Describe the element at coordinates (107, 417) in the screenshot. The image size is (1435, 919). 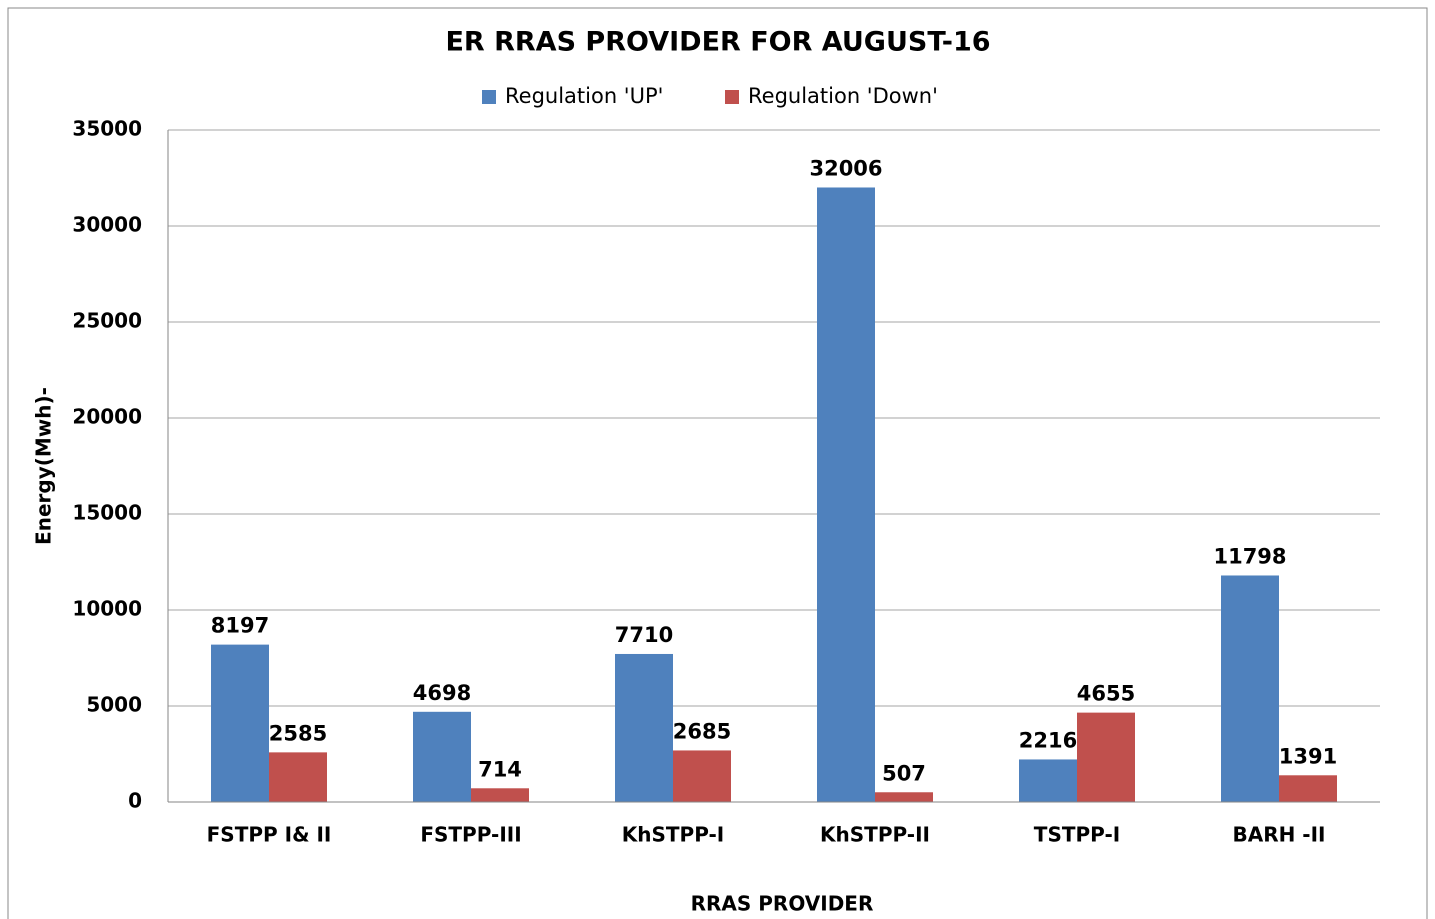
I see `y-tick-label: 20000` at that location.